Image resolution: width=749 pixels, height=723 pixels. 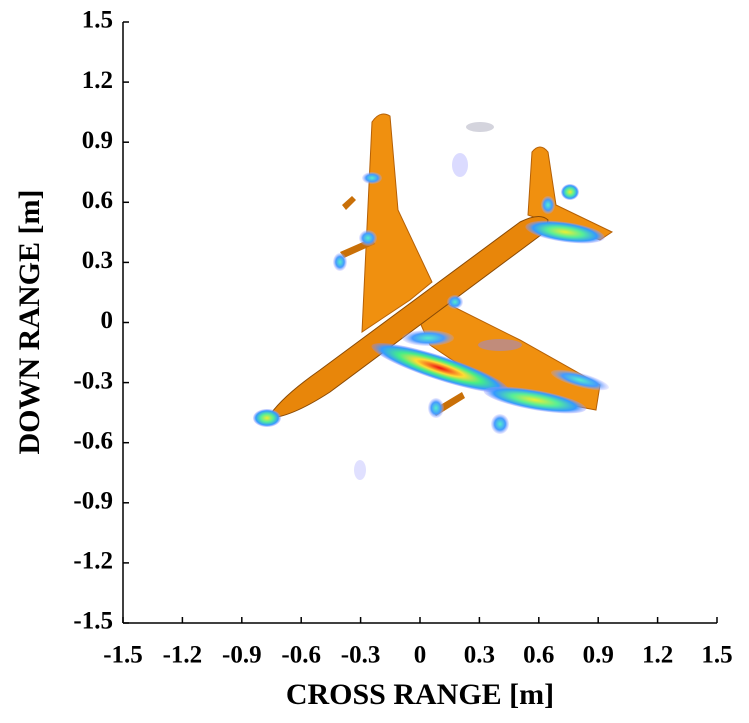 What do you see at coordinates (479, 655) in the screenshot?
I see `x-tick-label: 0.3` at bounding box center [479, 655].